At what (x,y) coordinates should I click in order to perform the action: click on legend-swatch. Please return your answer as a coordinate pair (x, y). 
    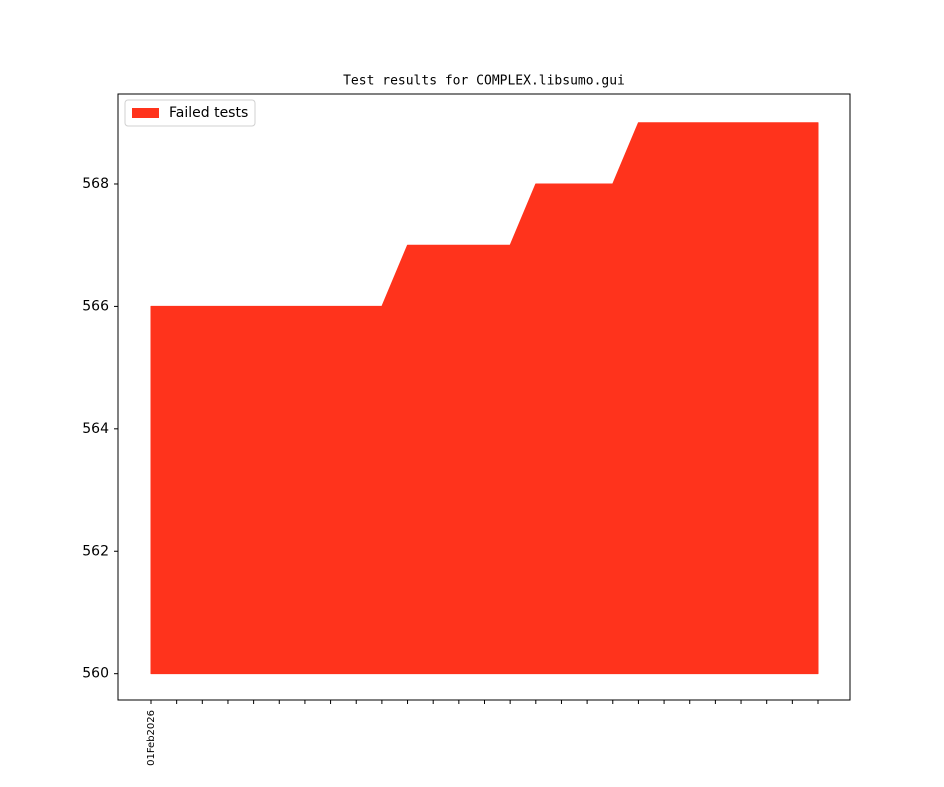
    Looking at the image, I should click on (145, 113).